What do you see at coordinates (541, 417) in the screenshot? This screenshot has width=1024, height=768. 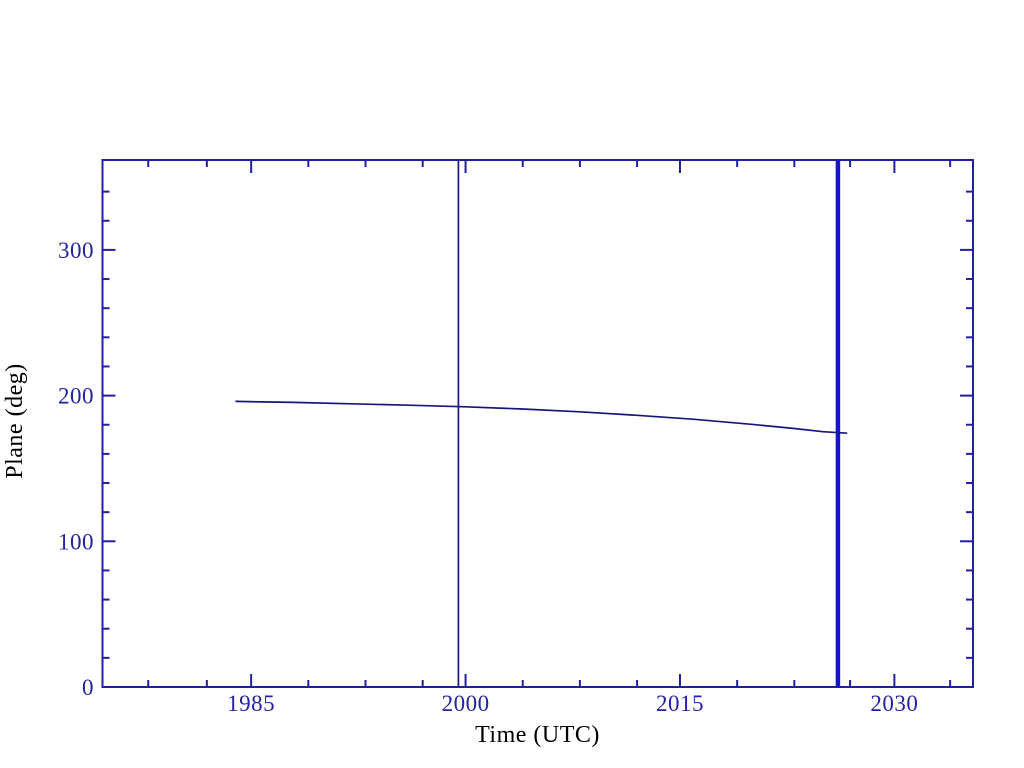 I see `plane-angle-vs-time-curve` at bounding box center [541, 417].